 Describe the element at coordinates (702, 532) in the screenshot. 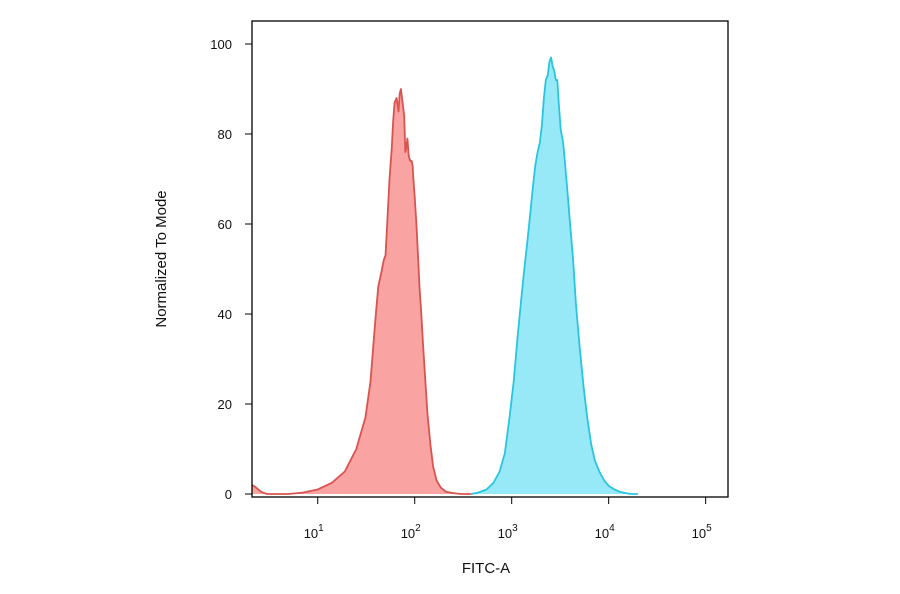

I see `x-tick-label: 10⁵` at that location.